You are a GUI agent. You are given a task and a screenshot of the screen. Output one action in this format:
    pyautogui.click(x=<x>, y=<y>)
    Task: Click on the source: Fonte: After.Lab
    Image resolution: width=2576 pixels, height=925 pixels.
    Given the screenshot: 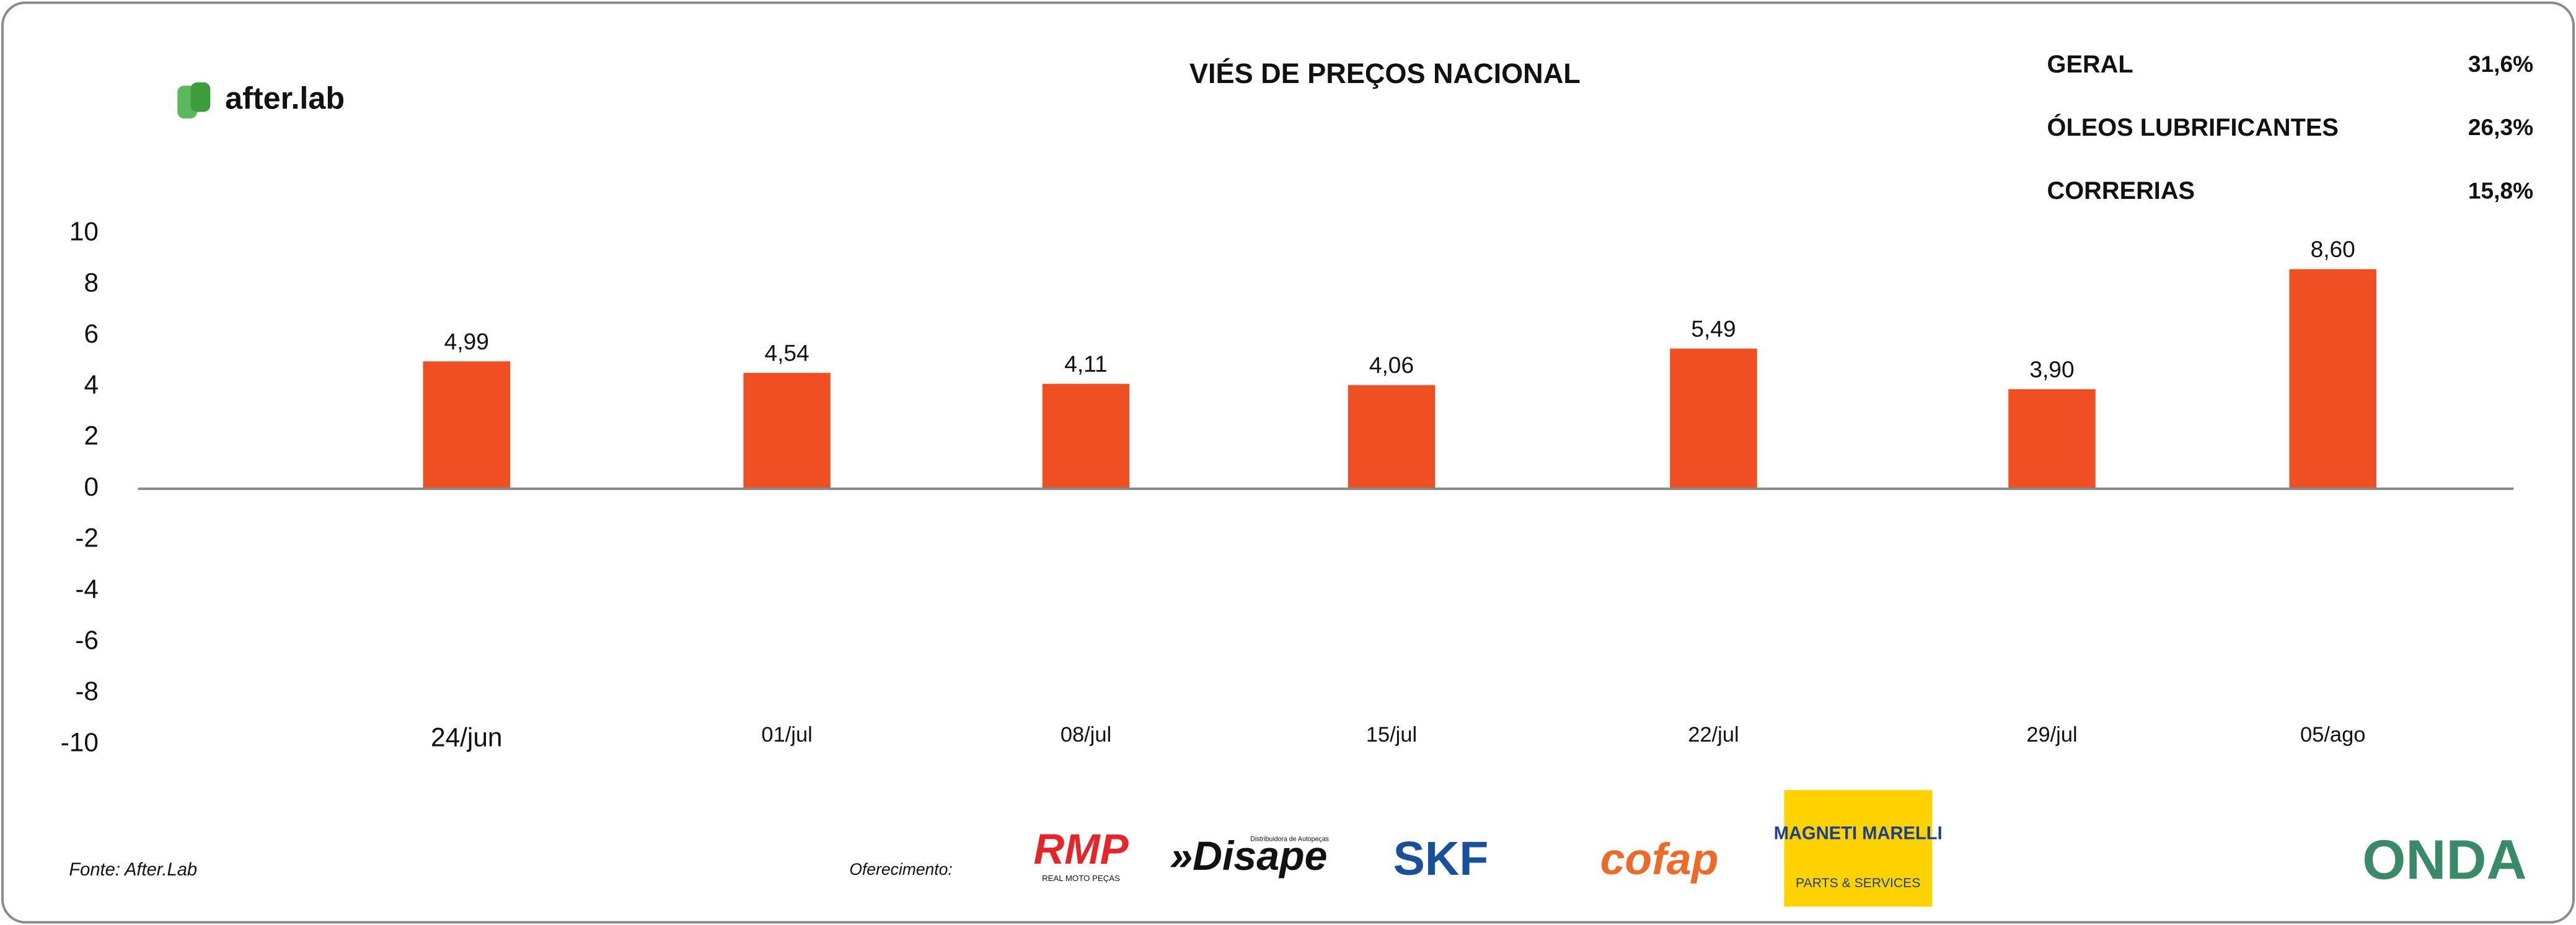 What is the action you would take?
    pyautogui.click(x=133, y=870)
    